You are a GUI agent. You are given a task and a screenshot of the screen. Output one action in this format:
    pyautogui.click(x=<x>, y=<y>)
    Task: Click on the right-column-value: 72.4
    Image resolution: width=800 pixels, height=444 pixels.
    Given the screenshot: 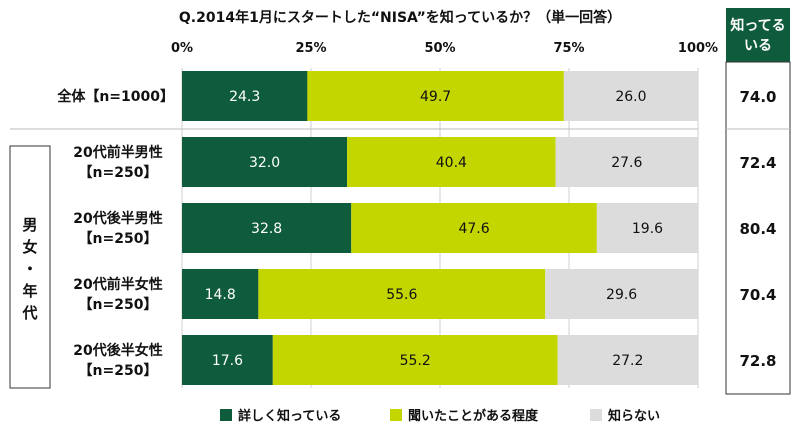 What is the action you would take?
    pyautogui.click(x=757, y=163)
    